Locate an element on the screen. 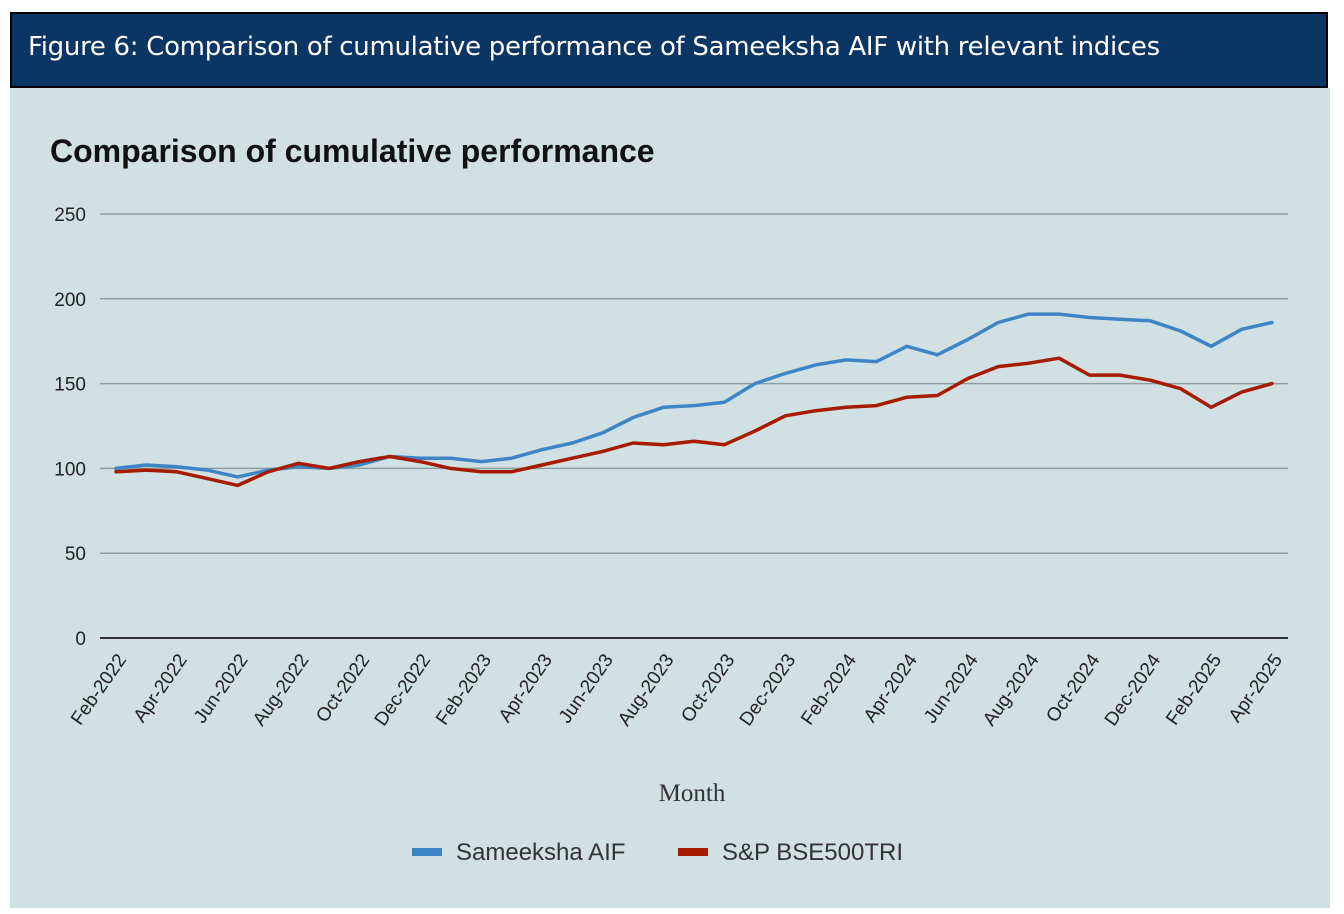 The height and width of the screenshot is (914, 1344). x-tick-label: Dec-2022 is located at coordinates (403, 690).